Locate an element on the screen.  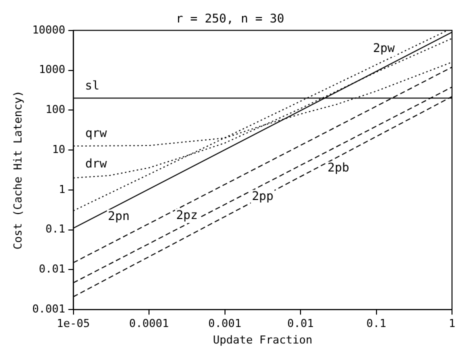
y-tick-label: 10000 is located at coordinates (49, 29).